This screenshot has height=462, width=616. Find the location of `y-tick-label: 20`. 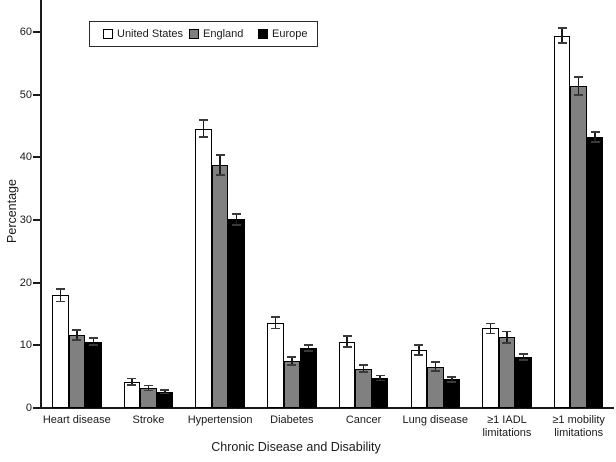

y-tick-label: 20 is located at coordinates (25, 282).